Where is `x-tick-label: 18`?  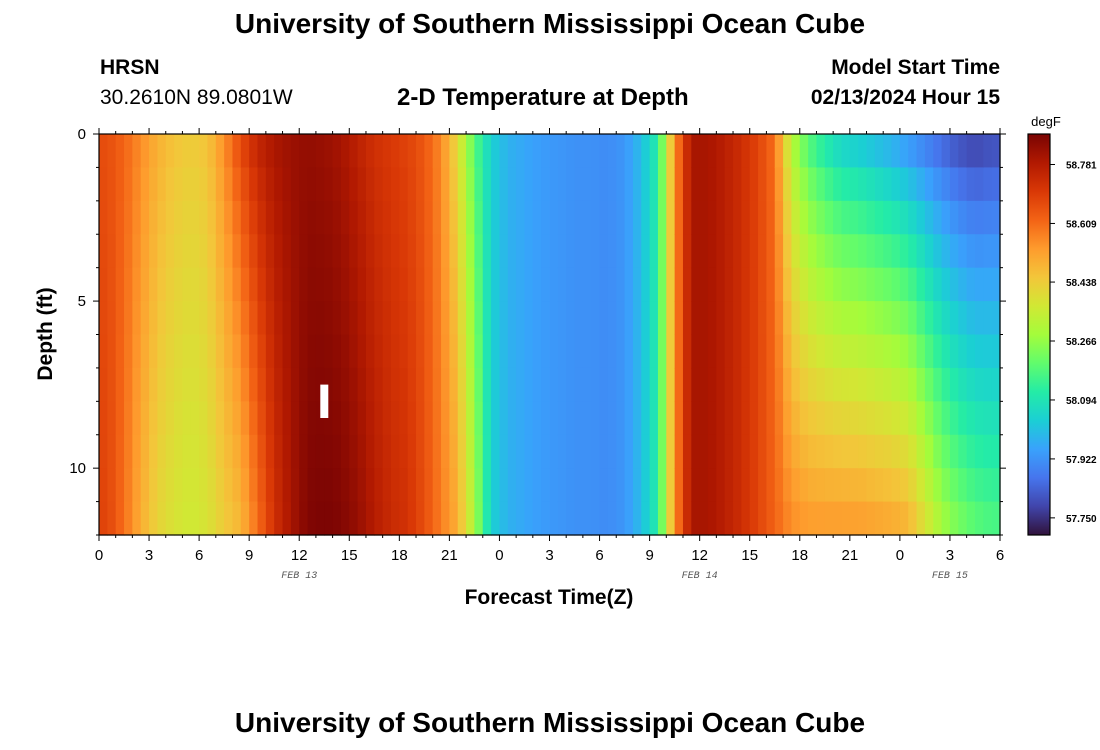
x-tick-label: 18 is located at coordinates (399, 555).